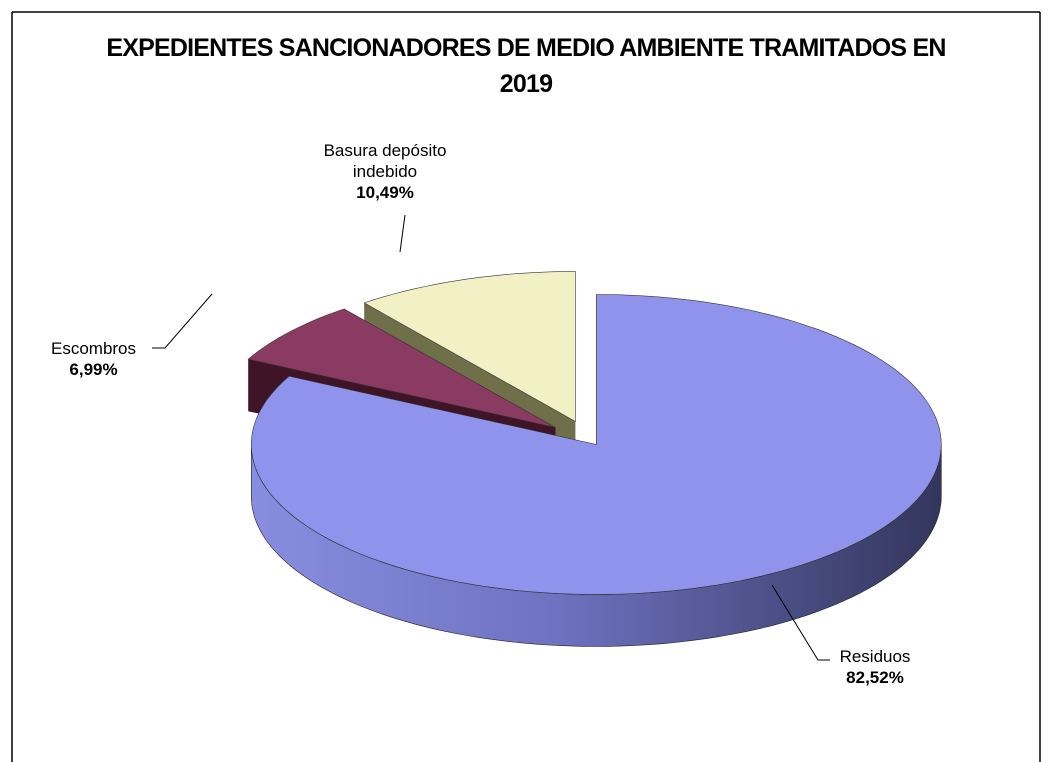 The width and height of the screenshot is (1052, 762). Describe the element at coordinates (385, 192) in the screenshot. I see `value-label: 10,49%` at that location.